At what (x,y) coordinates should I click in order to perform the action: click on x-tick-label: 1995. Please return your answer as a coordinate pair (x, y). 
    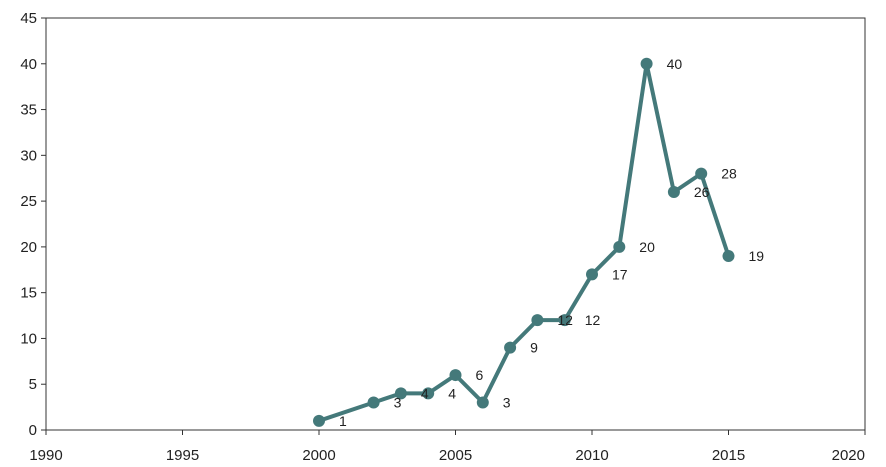
    Looking at the image, I should click on (182, 455).